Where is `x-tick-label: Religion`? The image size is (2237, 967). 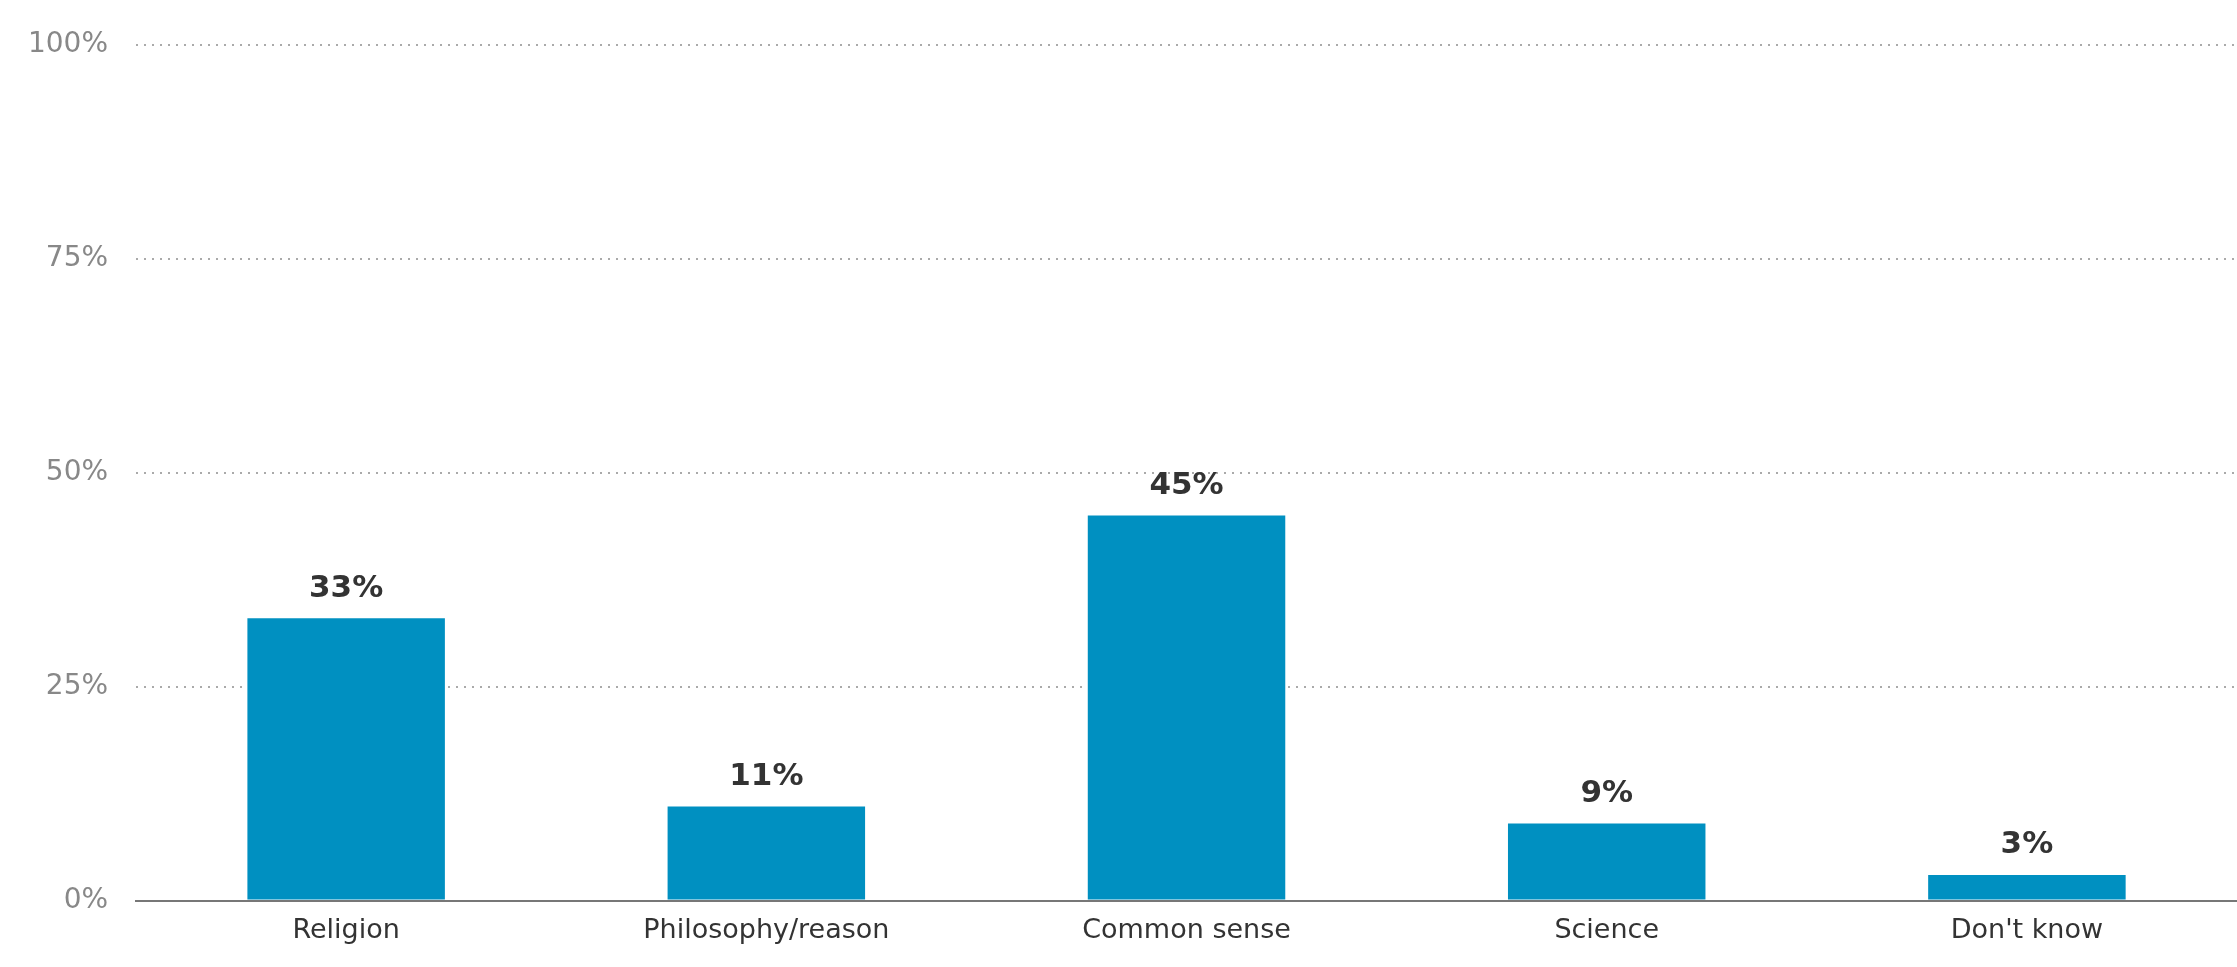 x-tick-label: Religion is located at coordinates (346, 928).